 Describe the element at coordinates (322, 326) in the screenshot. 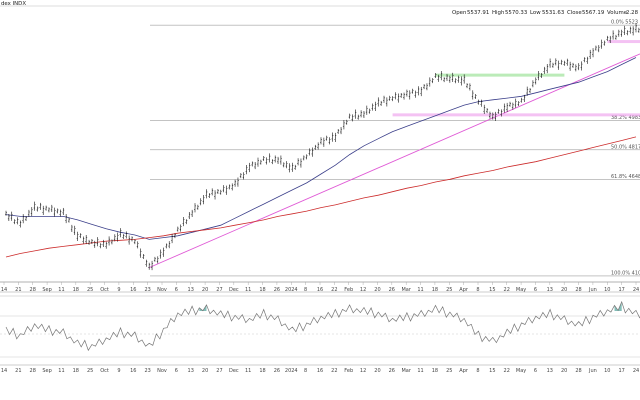

I see `rsi-line` at that location.